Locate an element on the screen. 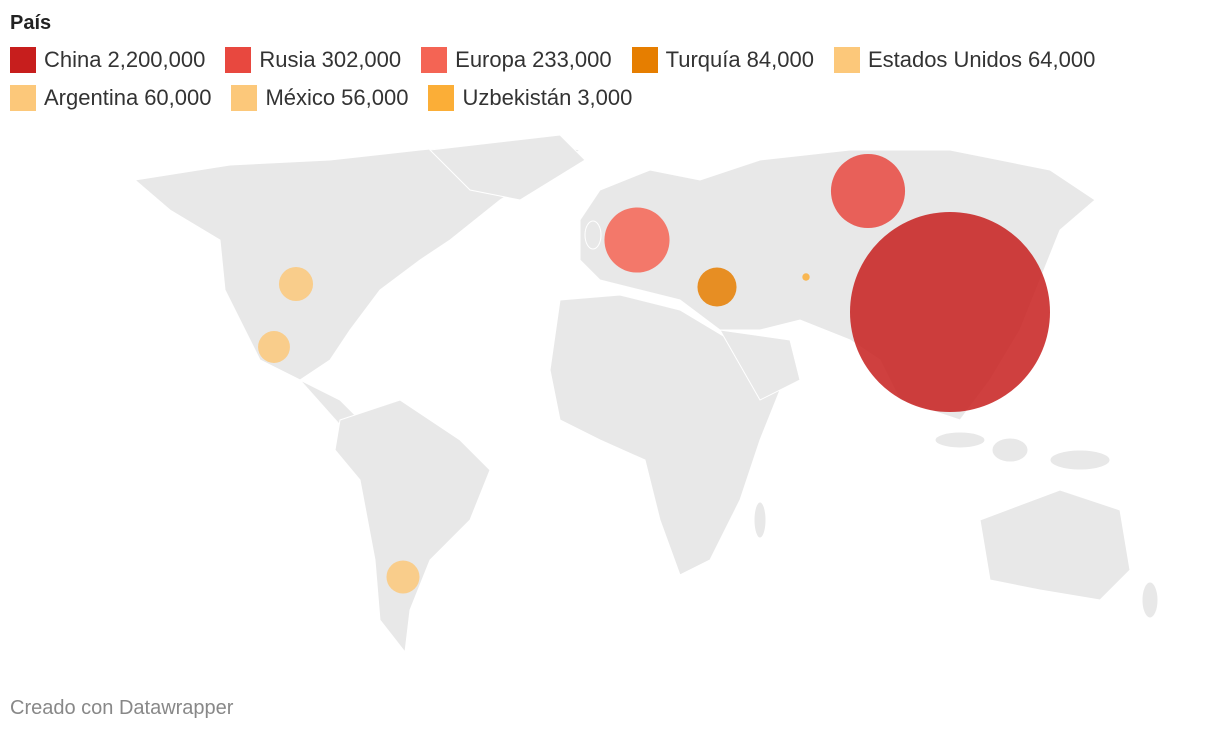 Image resolution: width=1220 pixels, height=734 pixels. legend-name: Turquía is located at coordinates (703, 59).